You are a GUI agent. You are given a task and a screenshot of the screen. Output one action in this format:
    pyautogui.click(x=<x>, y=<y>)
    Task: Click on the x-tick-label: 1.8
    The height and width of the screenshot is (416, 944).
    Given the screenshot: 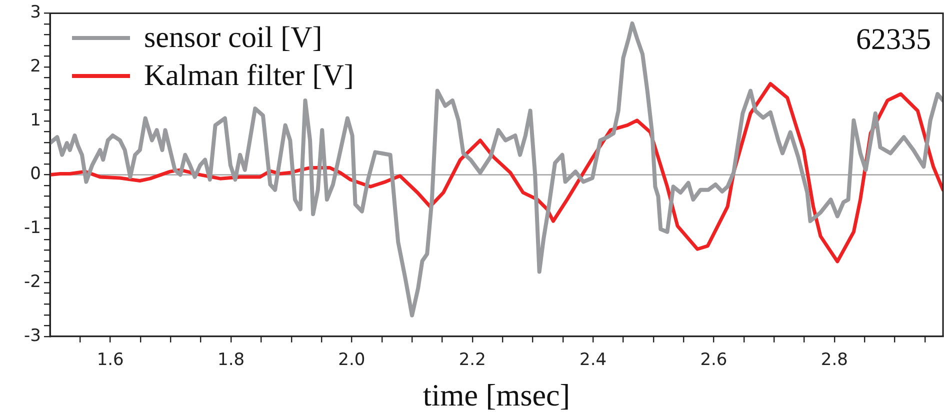 What is the action you would take?
    pyautogui.click(x=231, y=360)
    